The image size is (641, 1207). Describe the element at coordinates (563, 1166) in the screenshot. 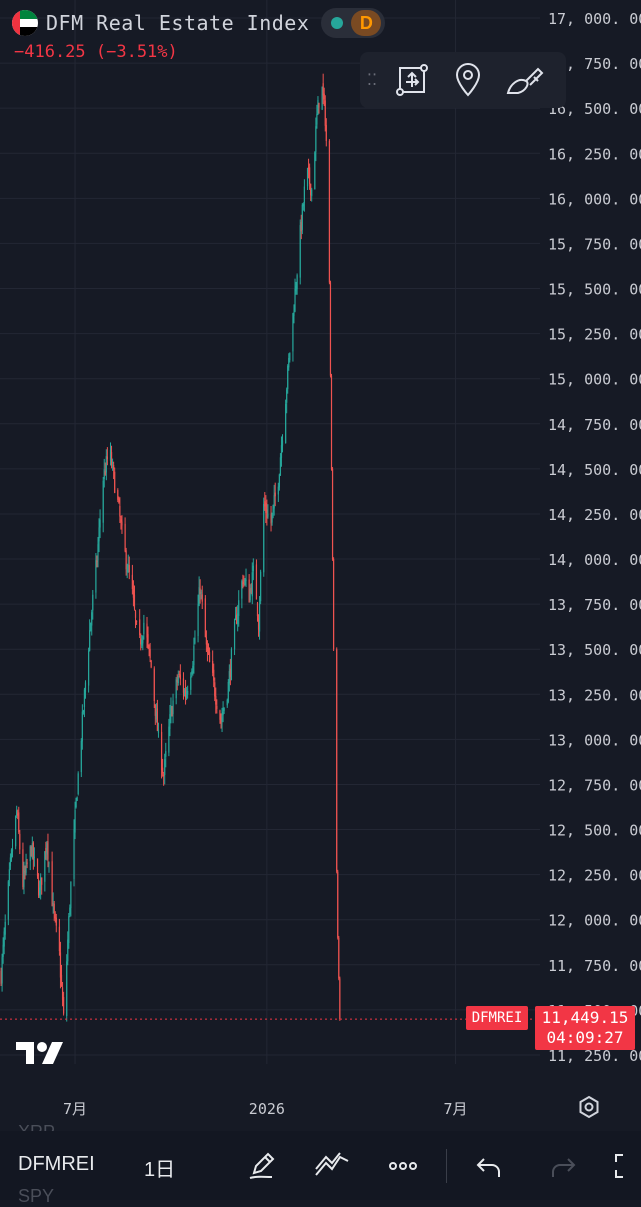

I see `redo-icon` at that location.